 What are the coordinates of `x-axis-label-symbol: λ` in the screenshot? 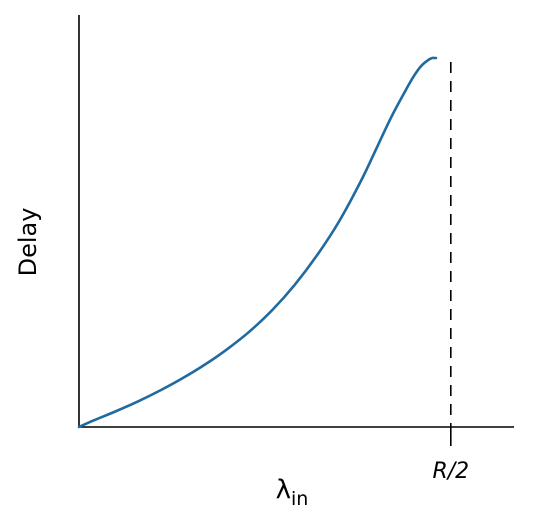 It's located at (283, 490).